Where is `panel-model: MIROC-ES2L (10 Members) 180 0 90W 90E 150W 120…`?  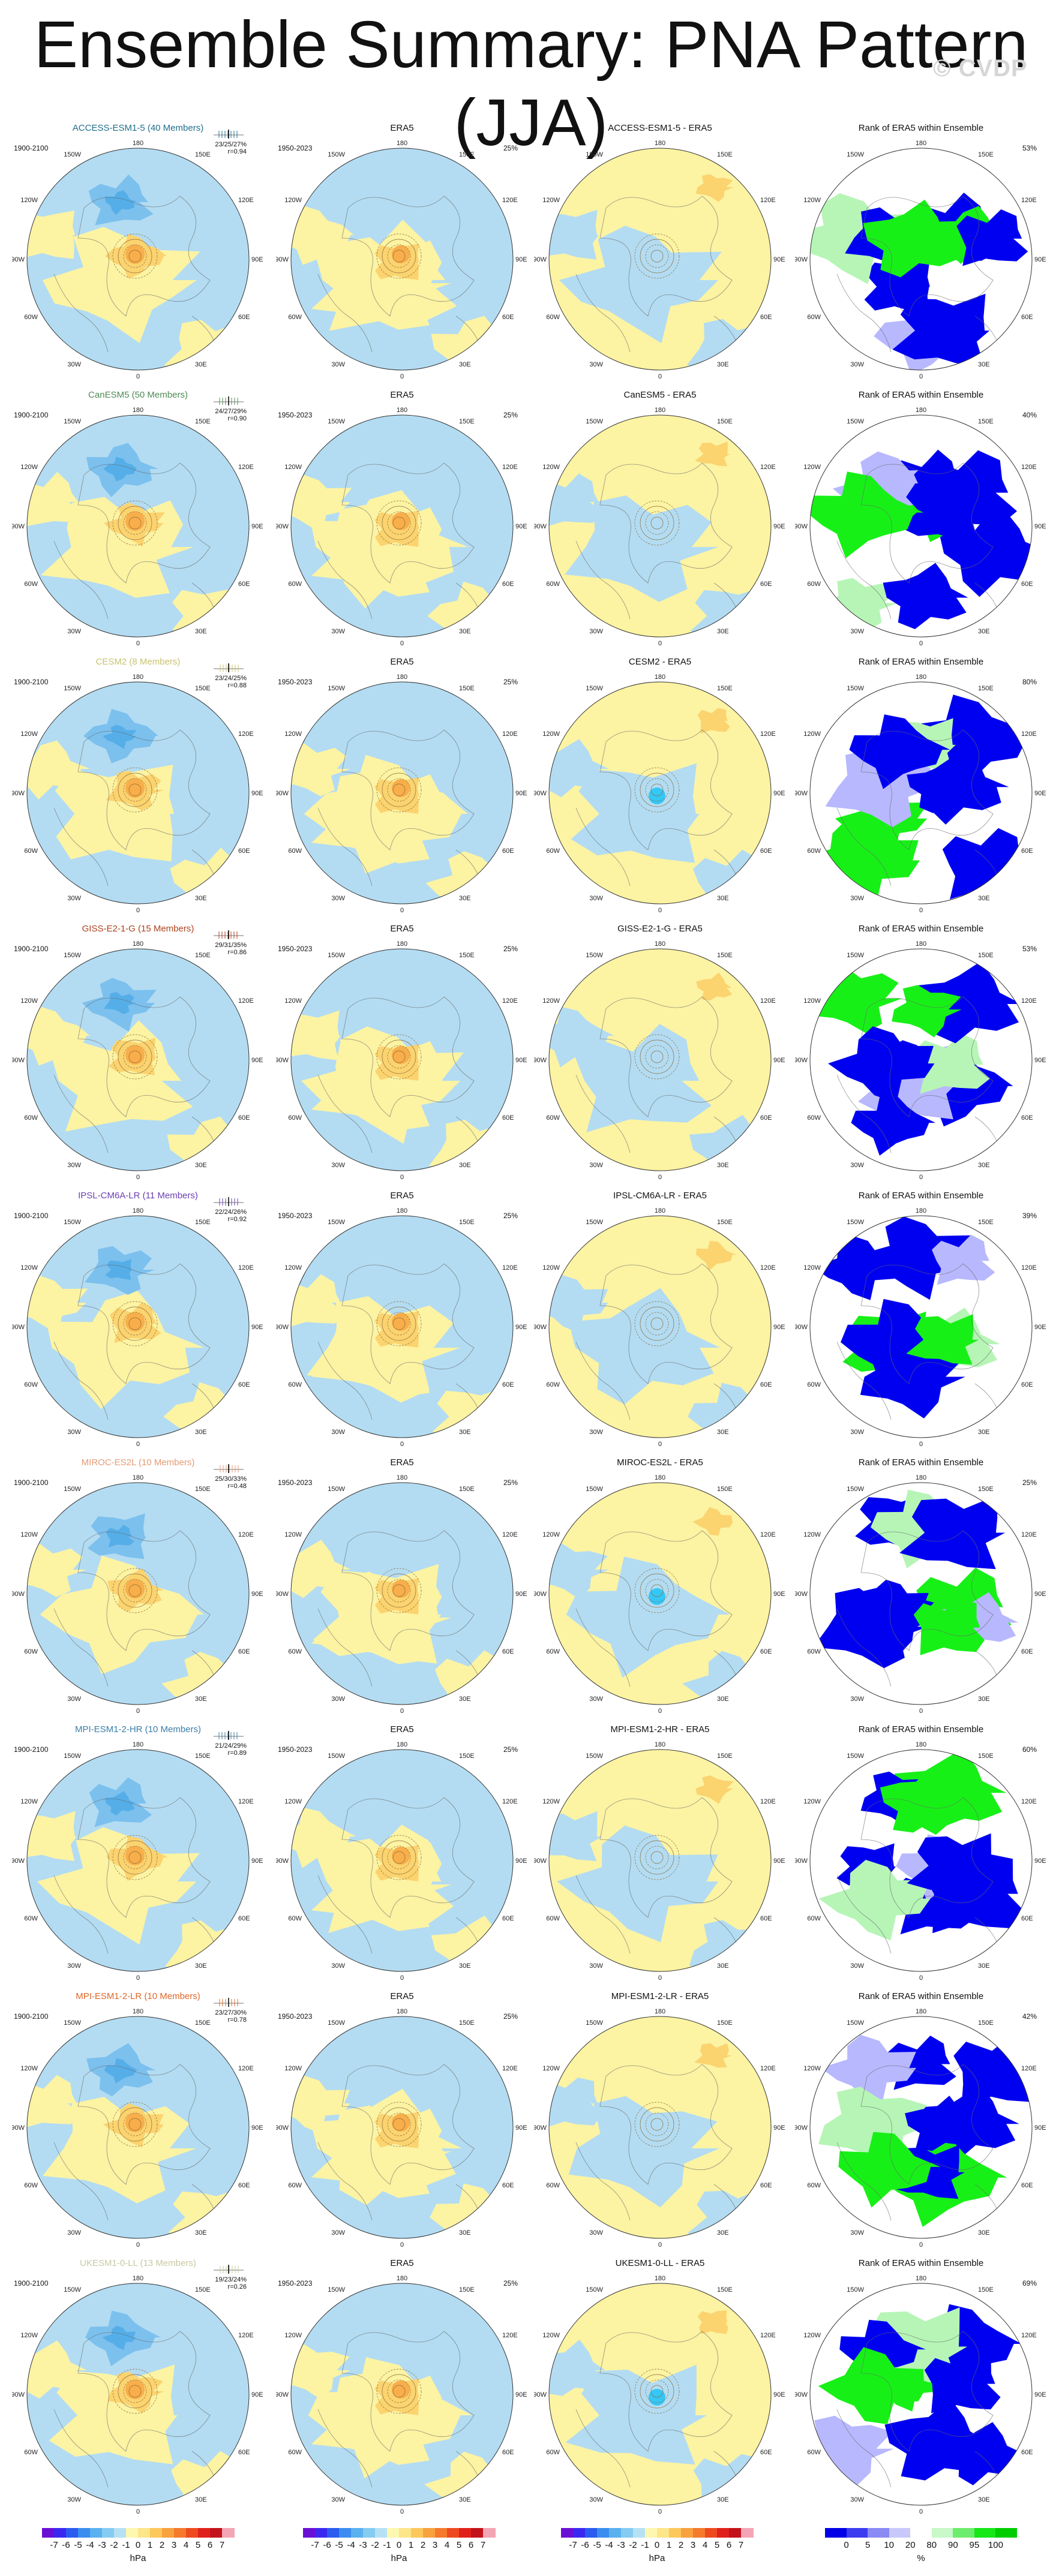 panel-model: MIROC-ES2L (10 Members) 180 0 90W 90E 150W 120… is located at coordinates (138, 1589).